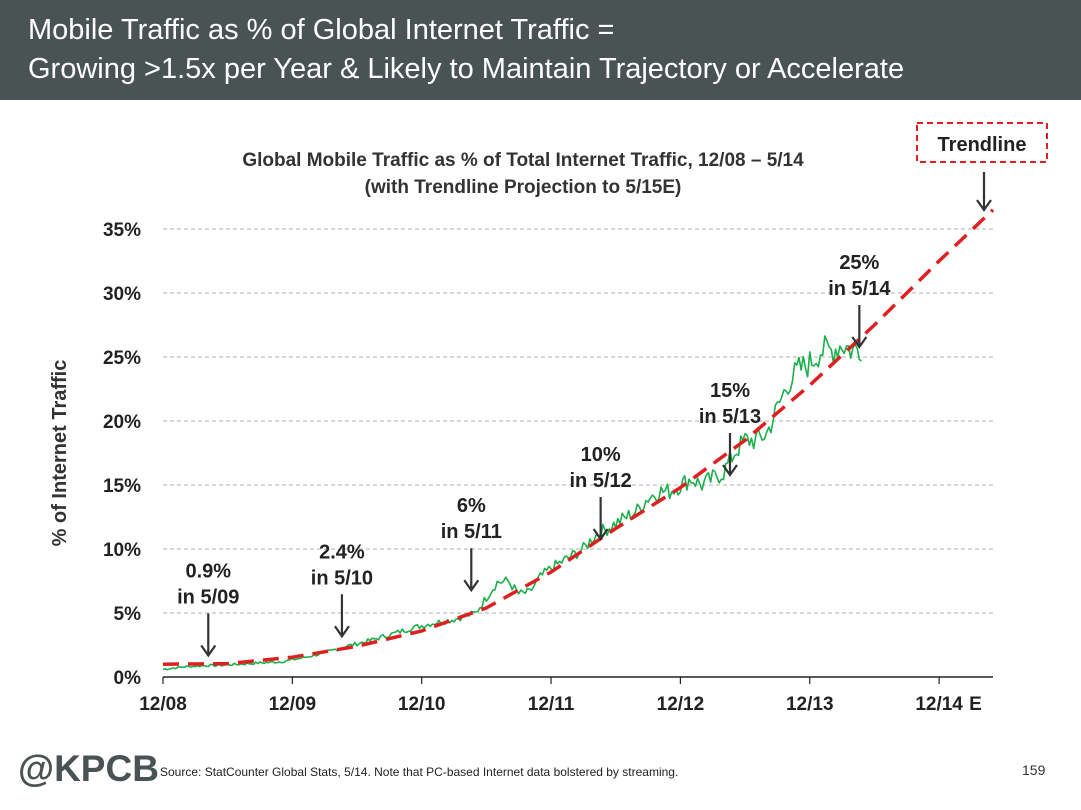  Describe the element at coordinates (60, 453) in the screenshot. I see `y-axis-label: % of Internet Traffic` at that location.